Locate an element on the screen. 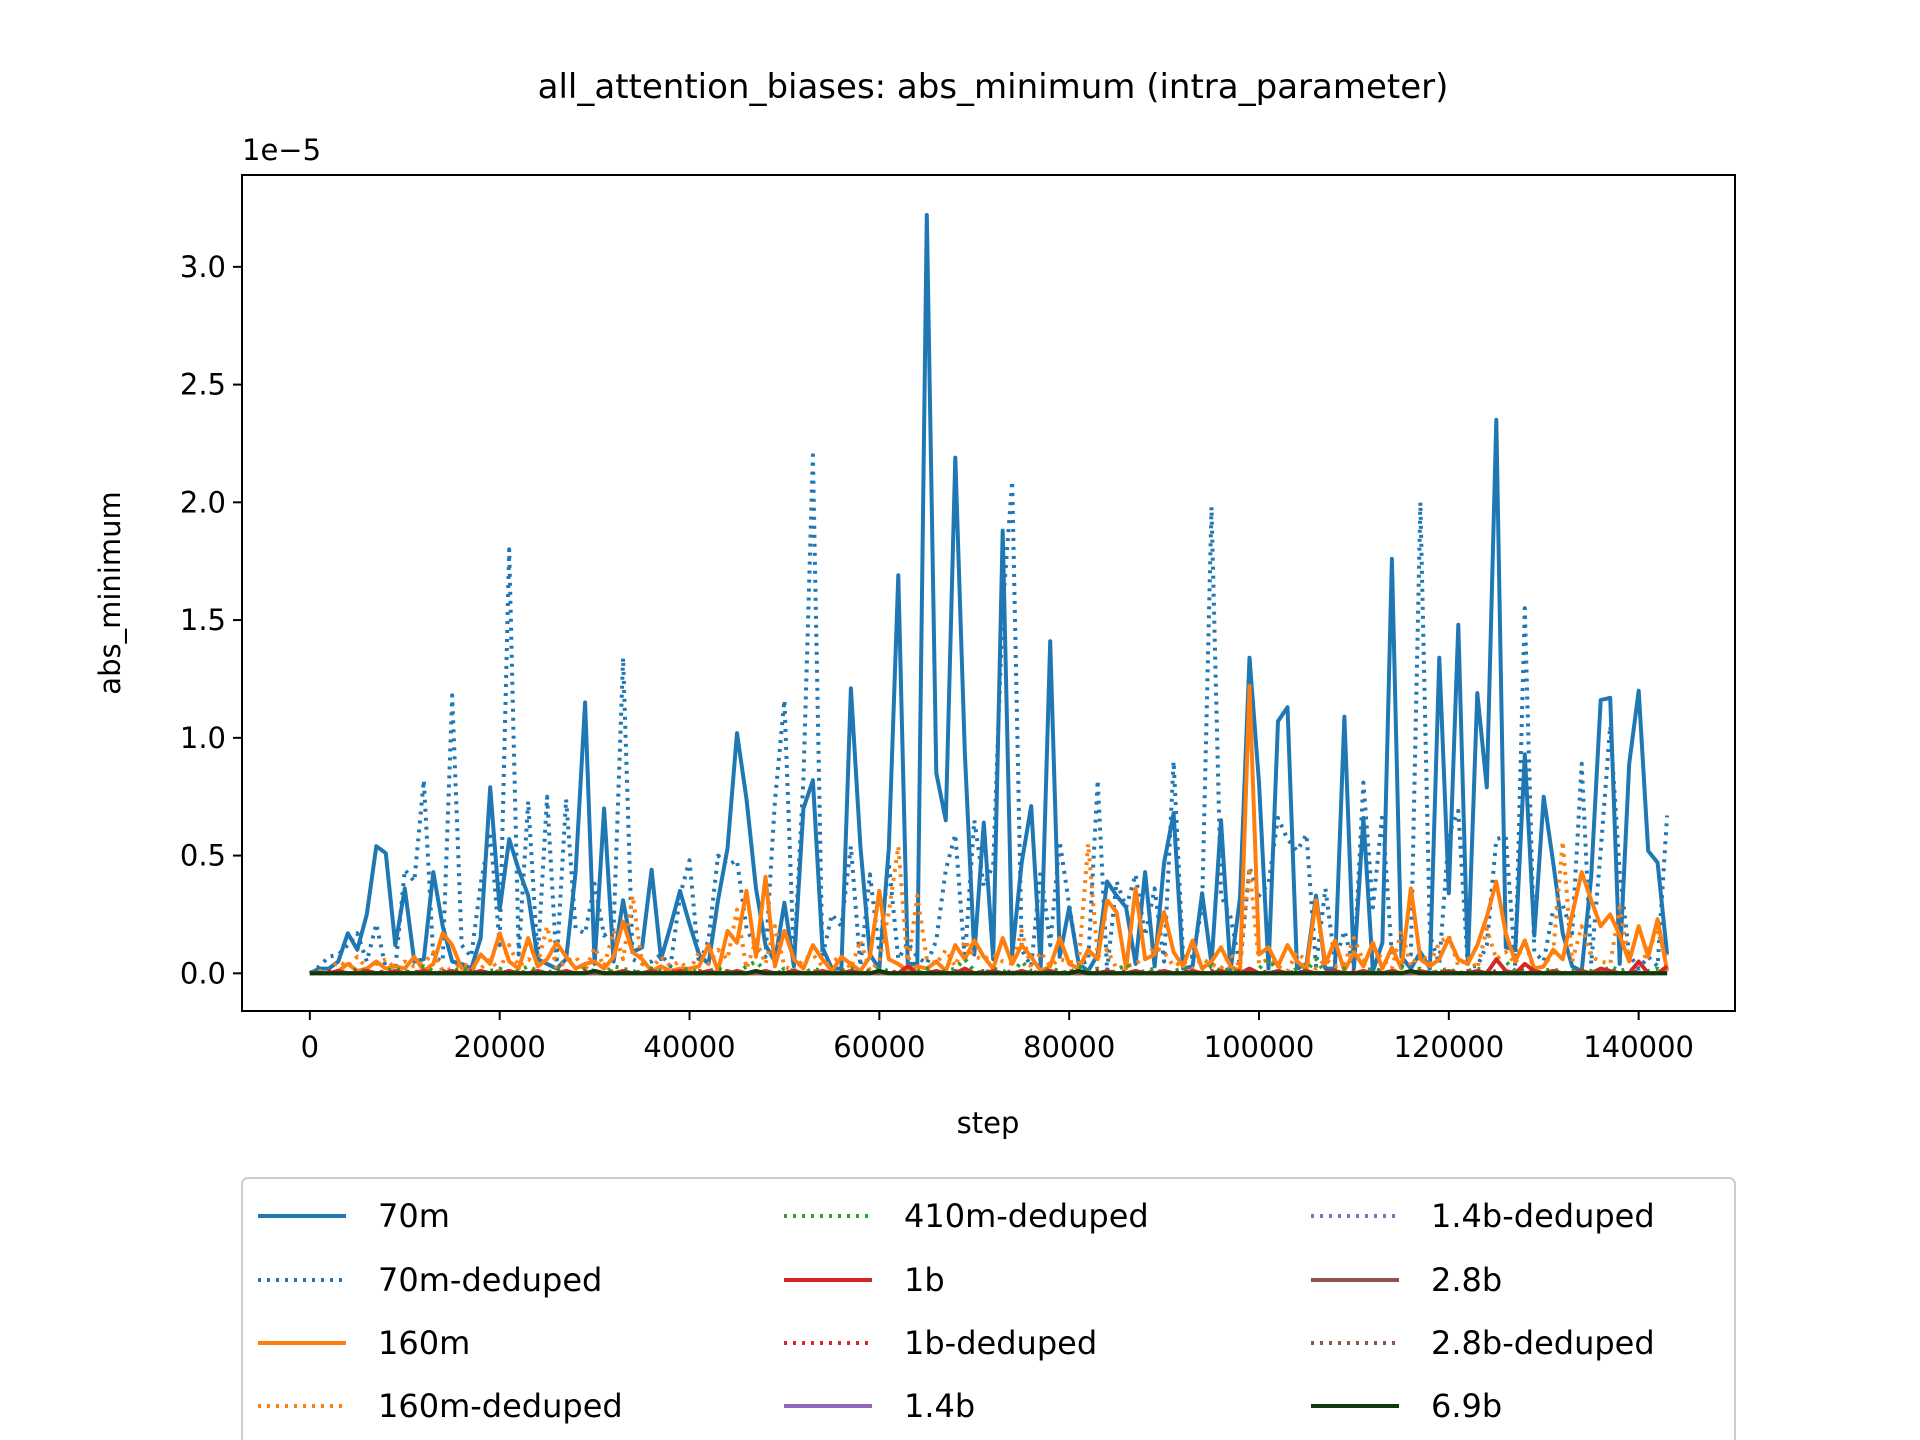  x-tick-label: 80000 is located at coordinates (1069, 1047).